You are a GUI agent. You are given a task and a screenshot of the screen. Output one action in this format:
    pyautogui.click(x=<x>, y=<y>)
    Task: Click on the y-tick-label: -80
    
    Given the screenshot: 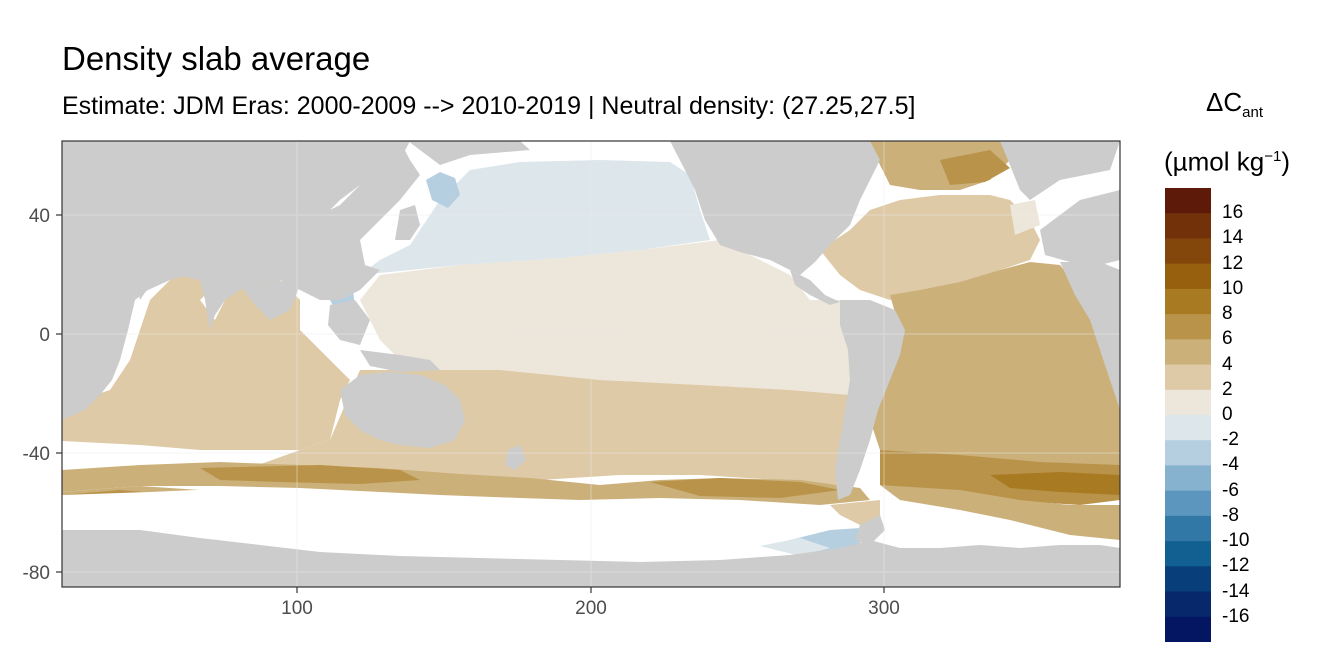 What is the action you would take?
    pyautogui.click(x=36, y=573)
    